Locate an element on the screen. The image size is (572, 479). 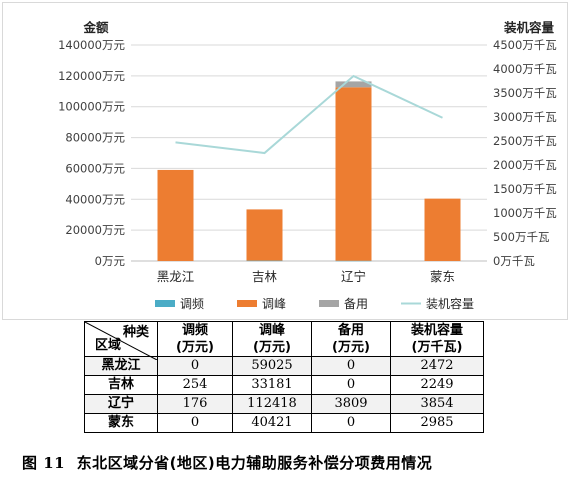
table-region-cell: 辽宁 is located at coordinates (121, 404).